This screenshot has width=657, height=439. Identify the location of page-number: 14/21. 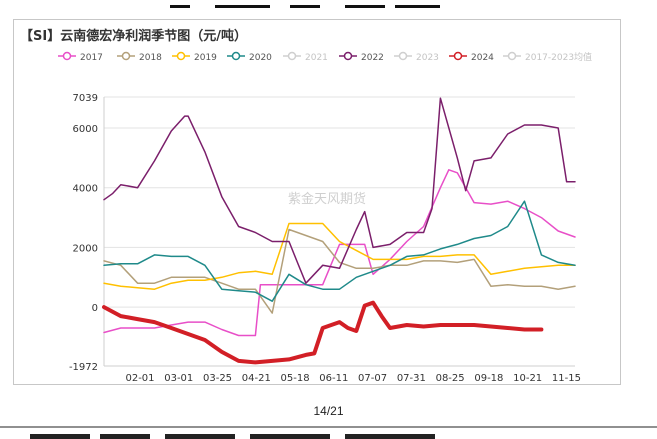
(328, 411).